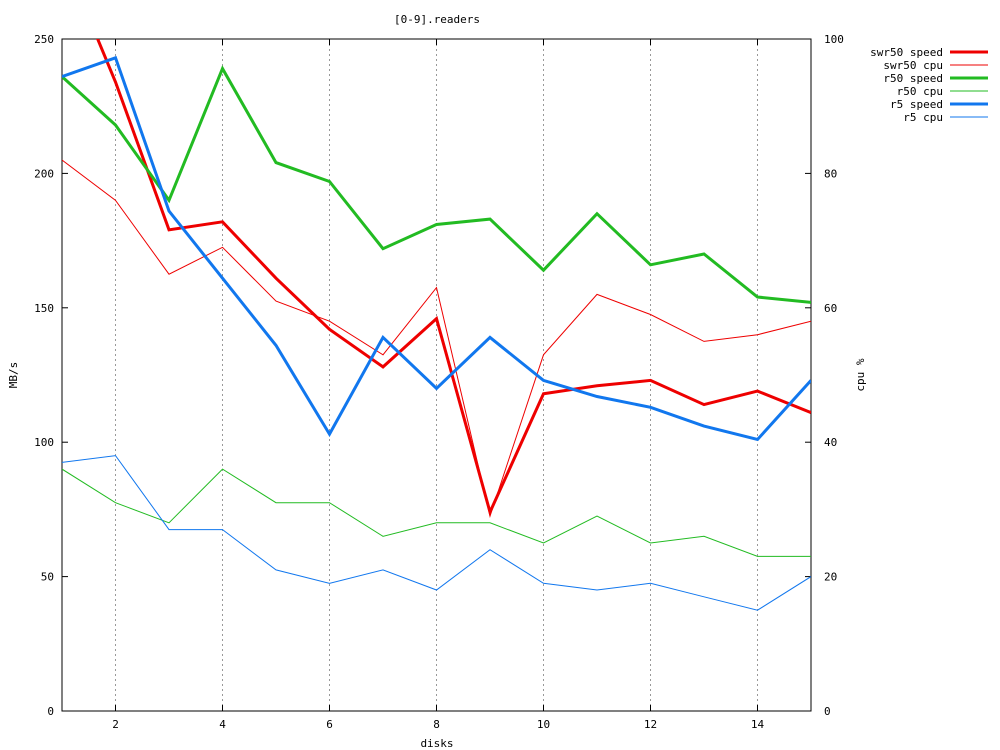 The height and width of the screenshot is (750, 1000). What do you see at coordinates (50, 711) in the screenshot?
I see `y-tick-label: 0` at bounding box center [50, 711].